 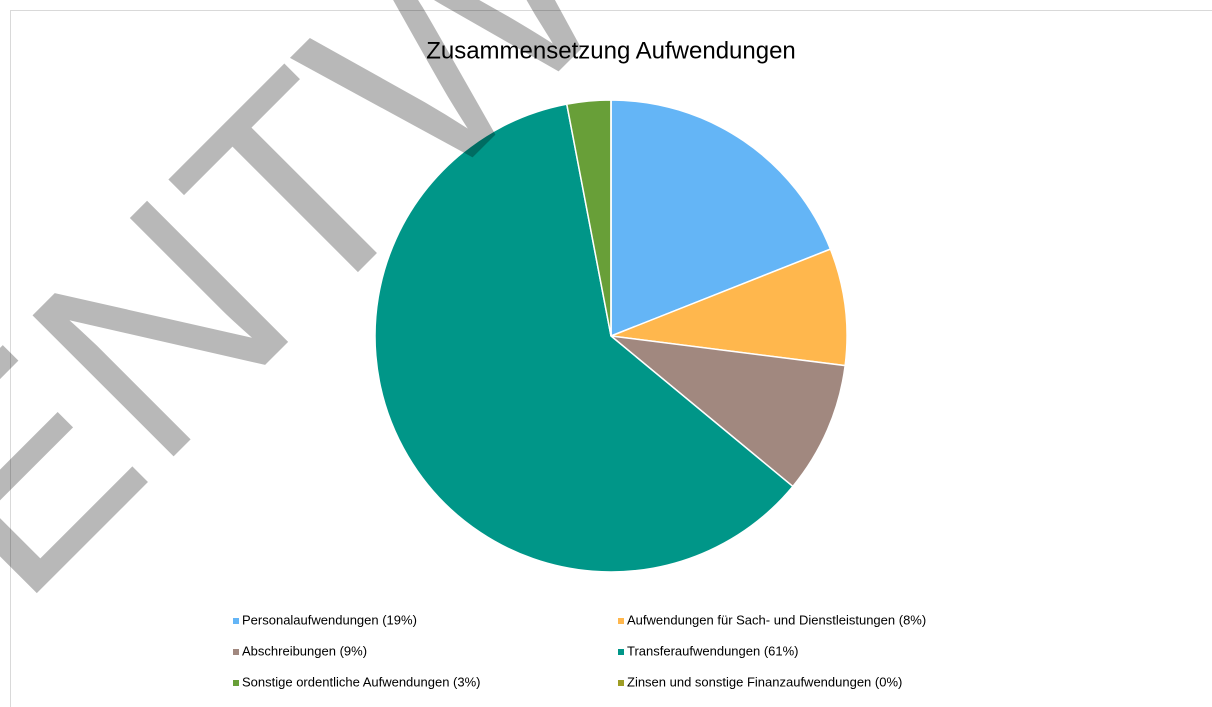 What do you see at coordinates (329, 619) in the screenshot?
I see `legend-label: Personalaufwendungen (19%)` at bounding box center [329, 619].